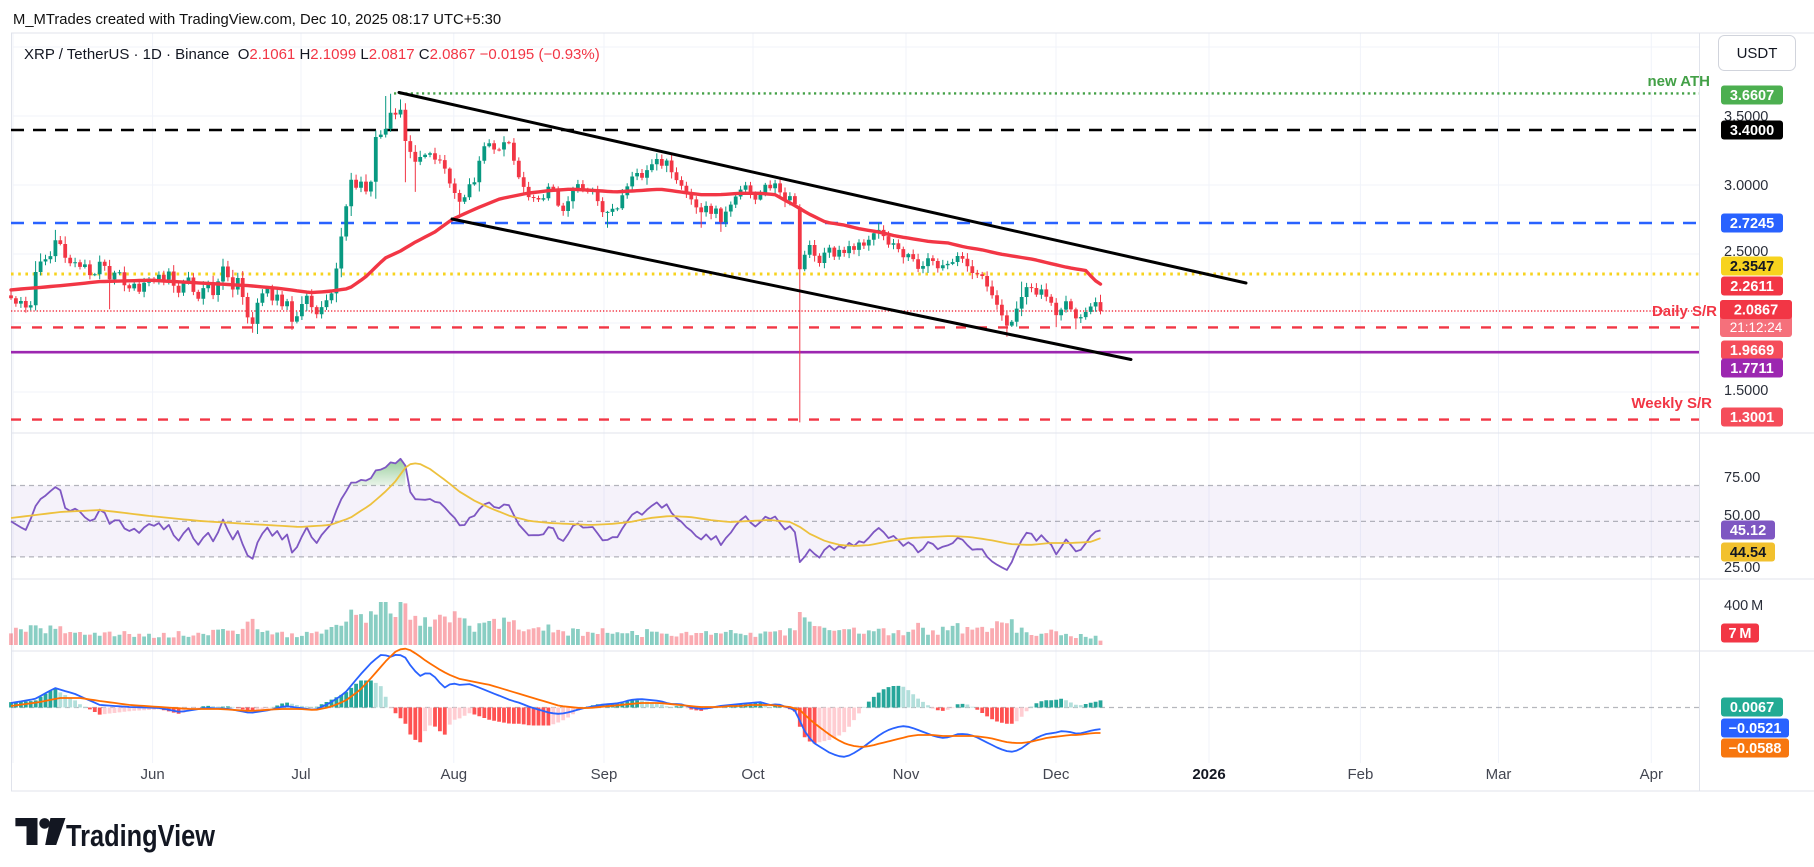  What do you see at coordinates (141, 835) in the screenshot?
I see `svg-text: TradingView` at bounding box center [141, 835].